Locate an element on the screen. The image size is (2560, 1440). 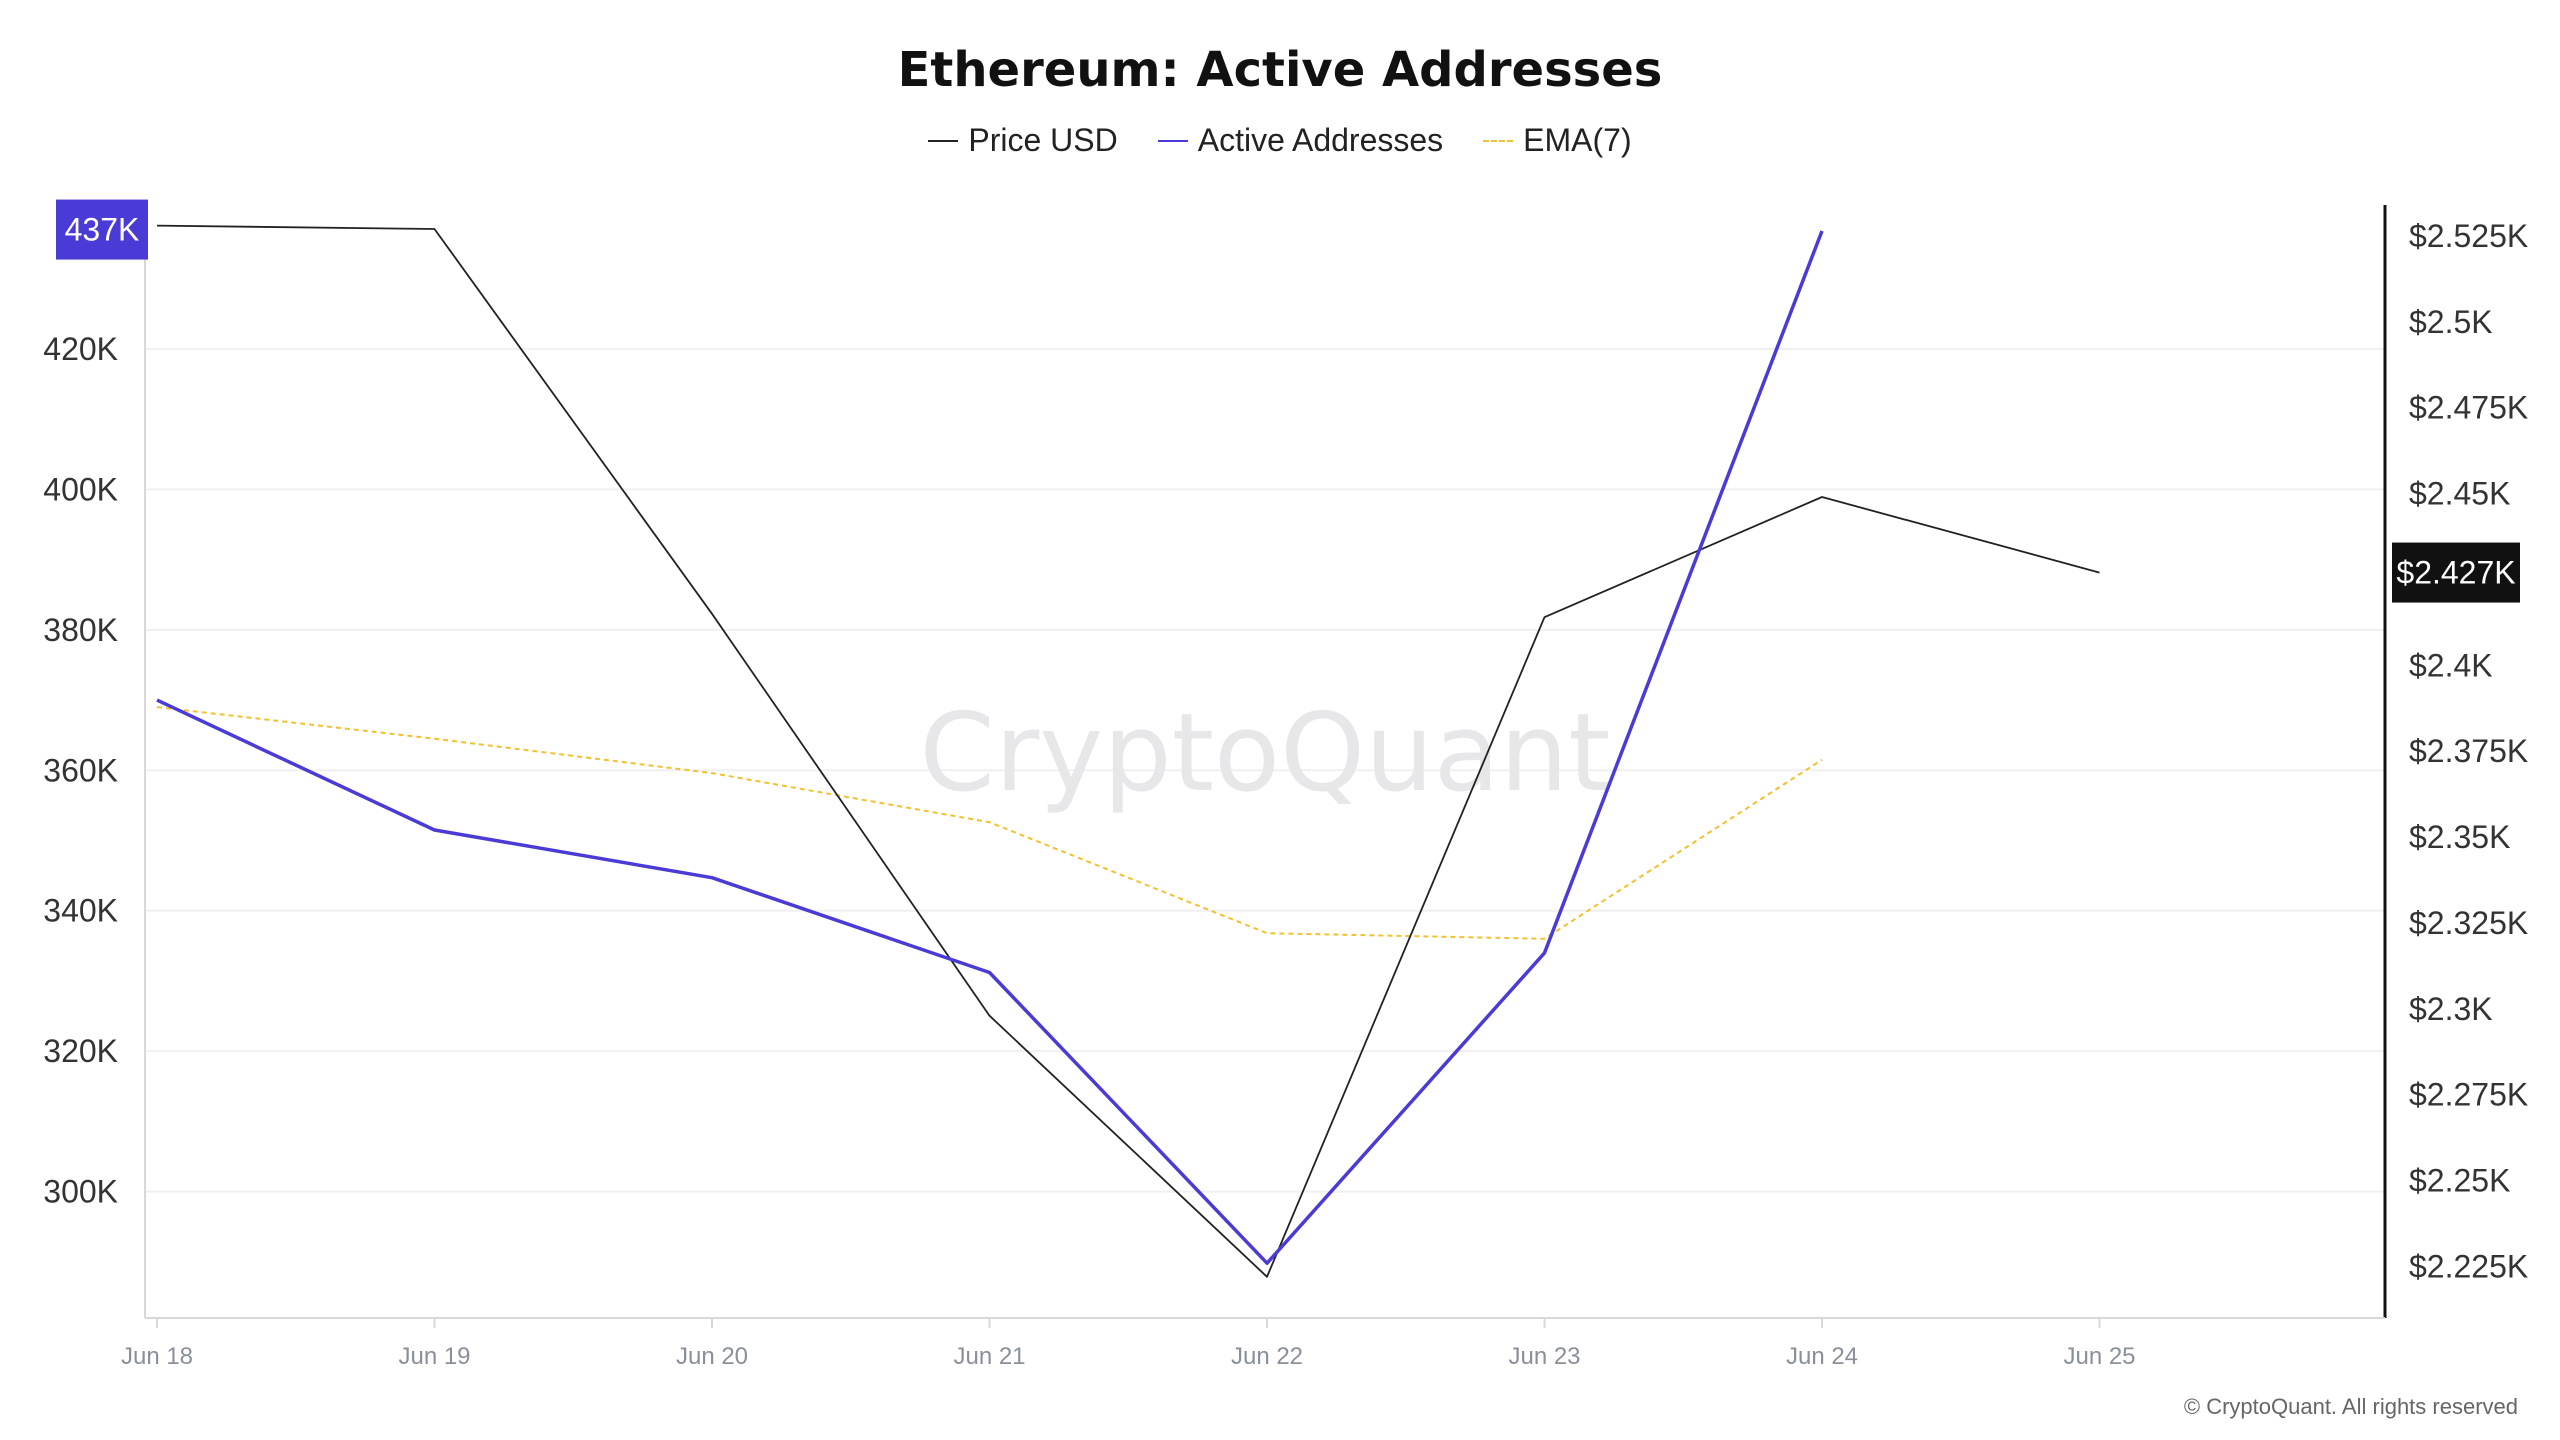
x-tick-label: Jun 20 is located at coordinates (712, 1356).